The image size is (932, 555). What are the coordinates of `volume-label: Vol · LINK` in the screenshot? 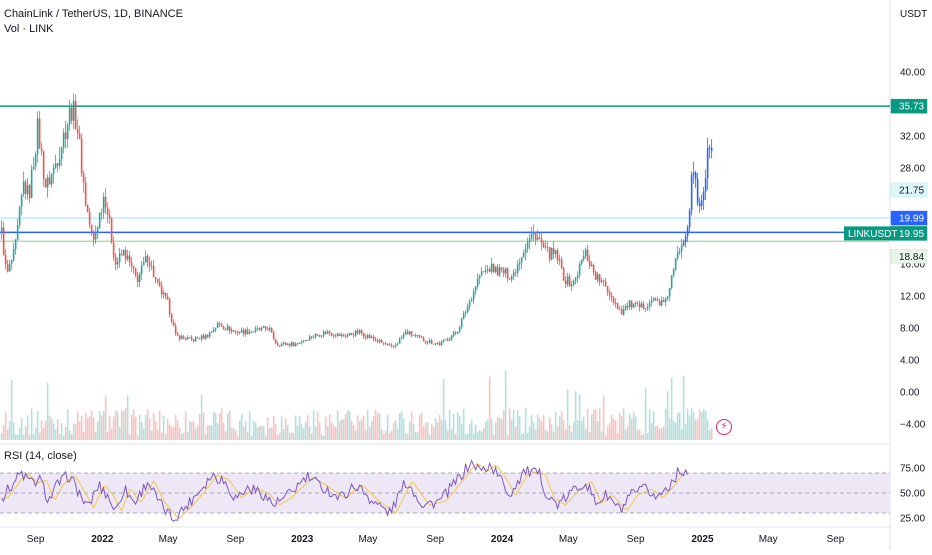 It's located at (29, 29).